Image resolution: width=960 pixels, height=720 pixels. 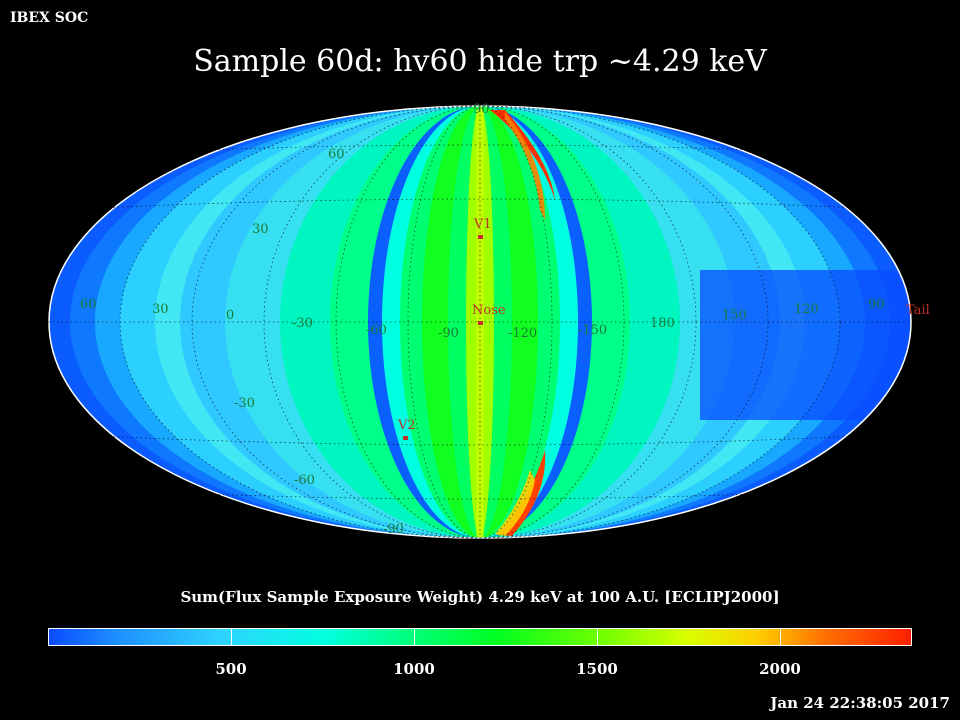 I want to click on lat-label-60: 60, so click(x=336, y=154).